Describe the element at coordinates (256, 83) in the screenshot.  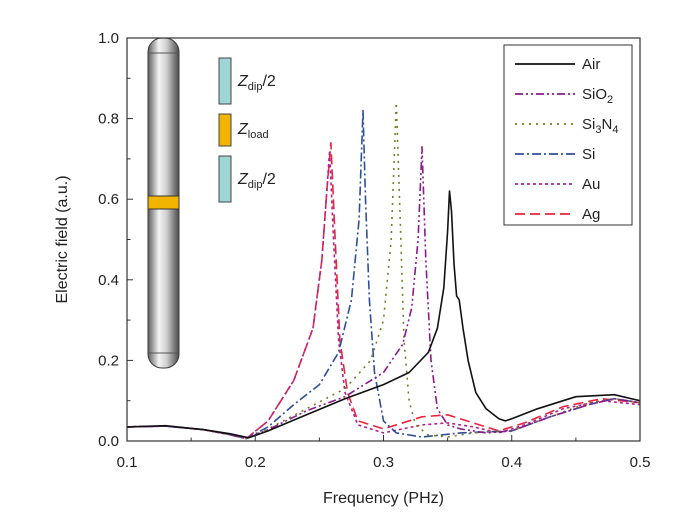
I see `inset-label-zdip-top: Zdip/2` at that location.